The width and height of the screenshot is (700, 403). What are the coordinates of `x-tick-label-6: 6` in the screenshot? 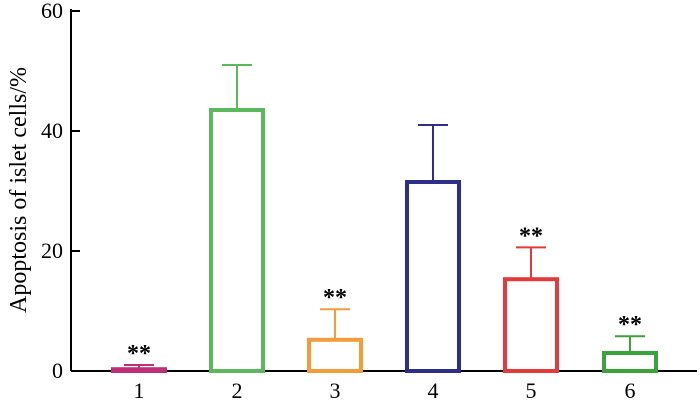 It's located at (630, 390).